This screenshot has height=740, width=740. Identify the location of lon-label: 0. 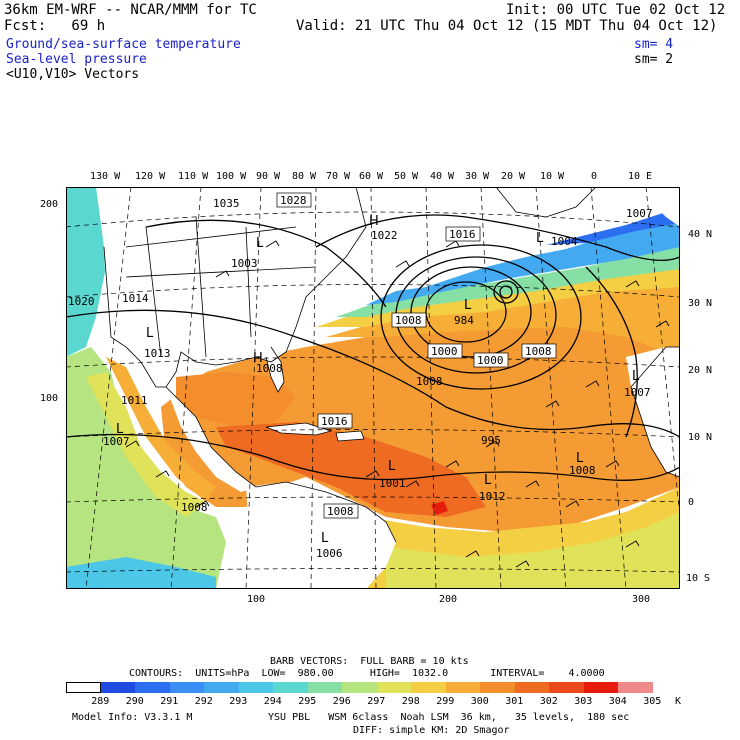
(594, 176).